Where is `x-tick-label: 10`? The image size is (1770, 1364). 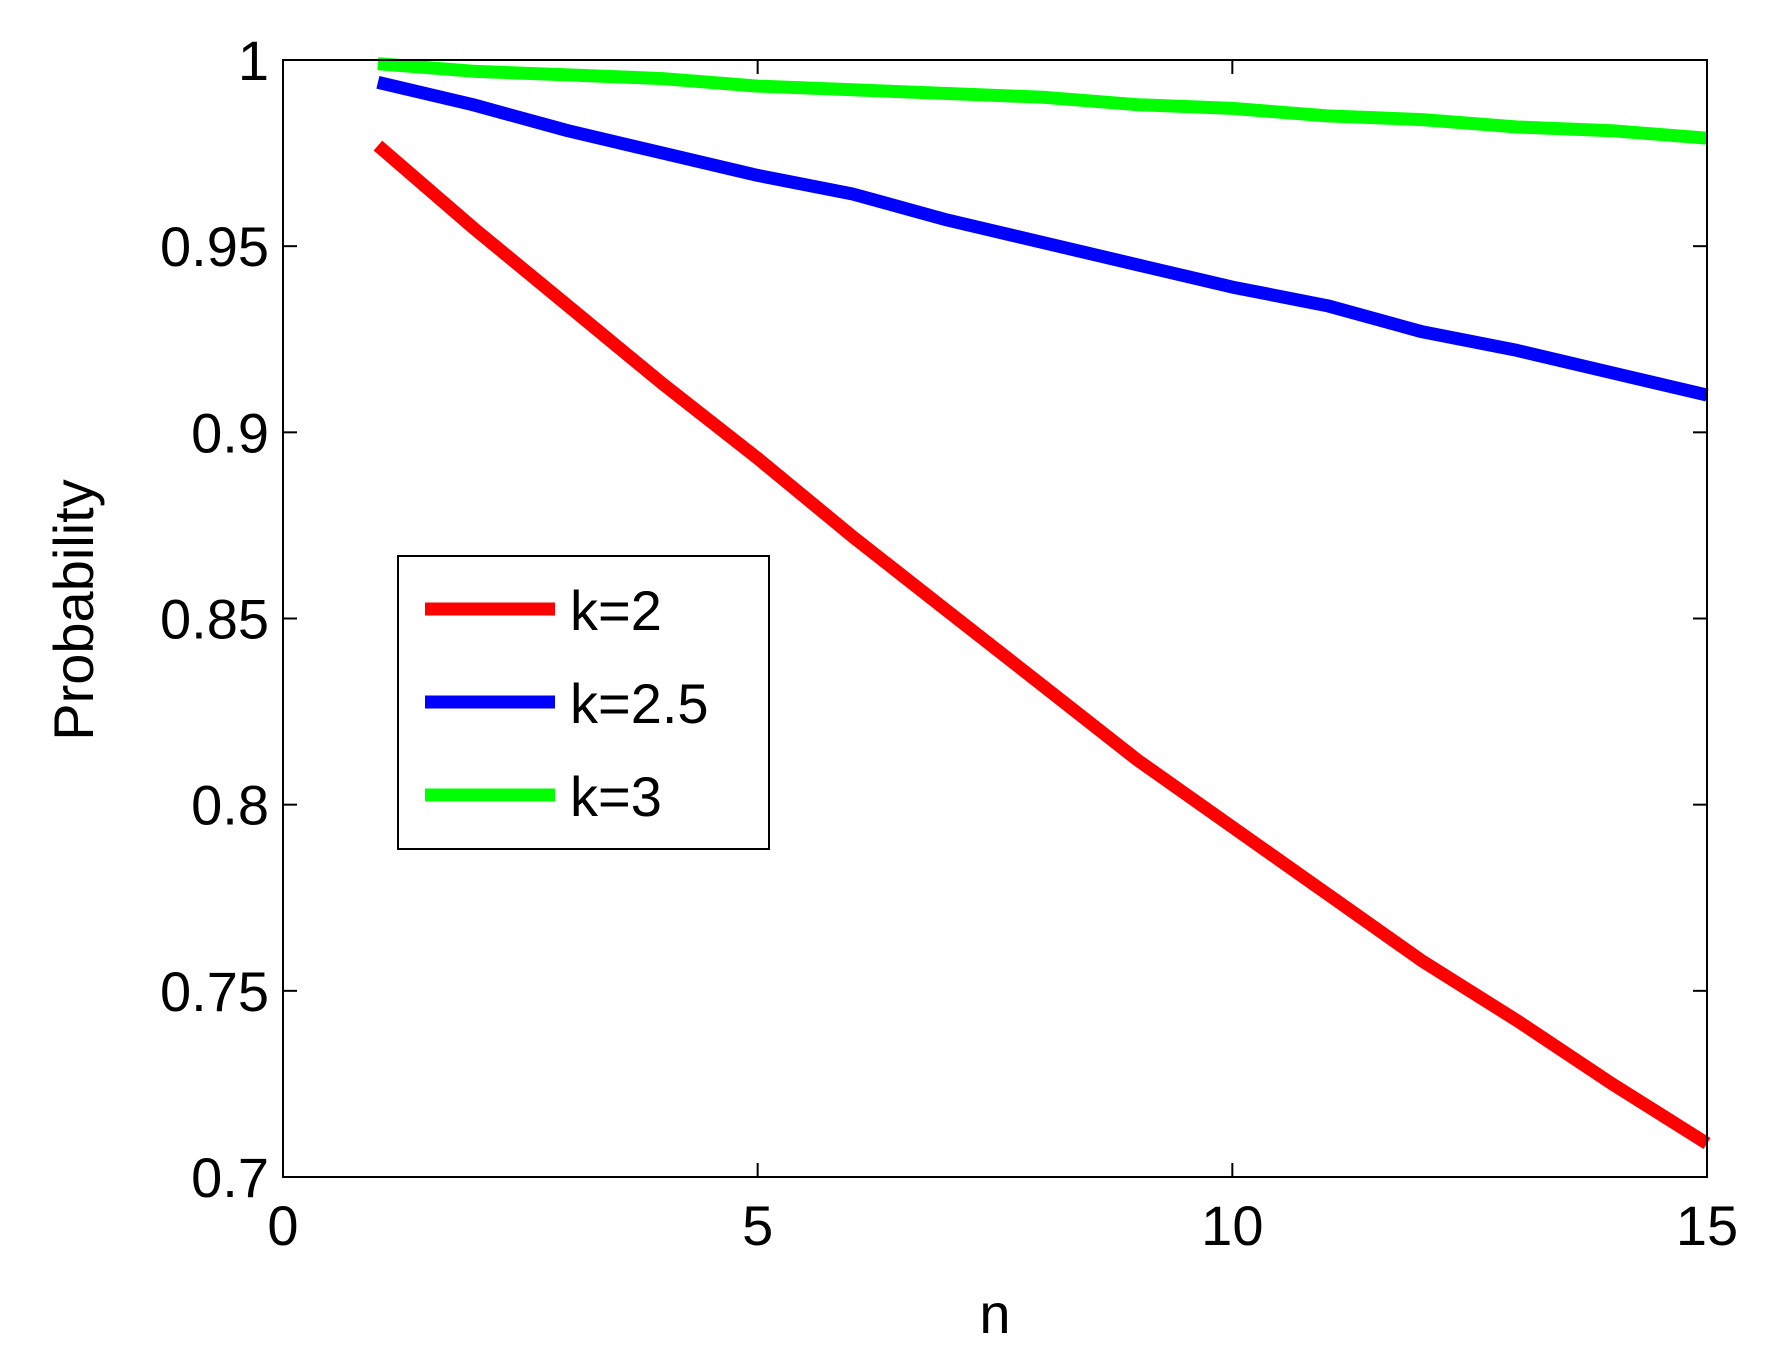
x-tick-label: 10 is located at coordinates (1232, 1225).